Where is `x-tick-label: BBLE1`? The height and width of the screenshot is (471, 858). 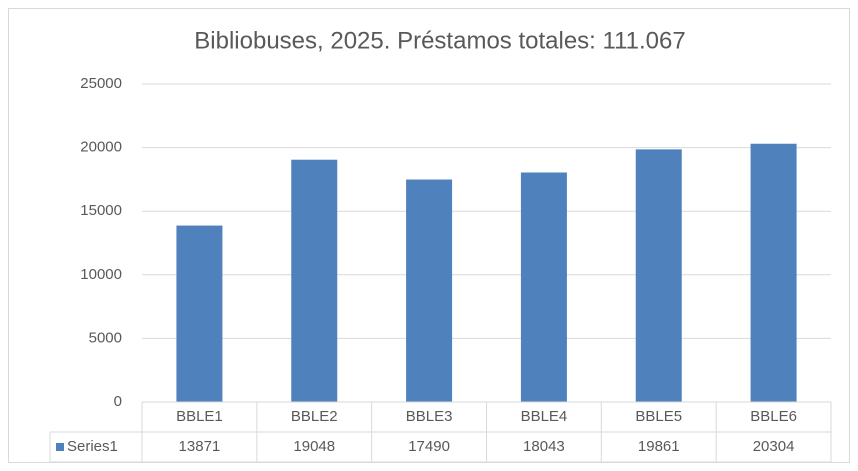 x-tick-label: BBLE1 is located at coordinates (199, 416).